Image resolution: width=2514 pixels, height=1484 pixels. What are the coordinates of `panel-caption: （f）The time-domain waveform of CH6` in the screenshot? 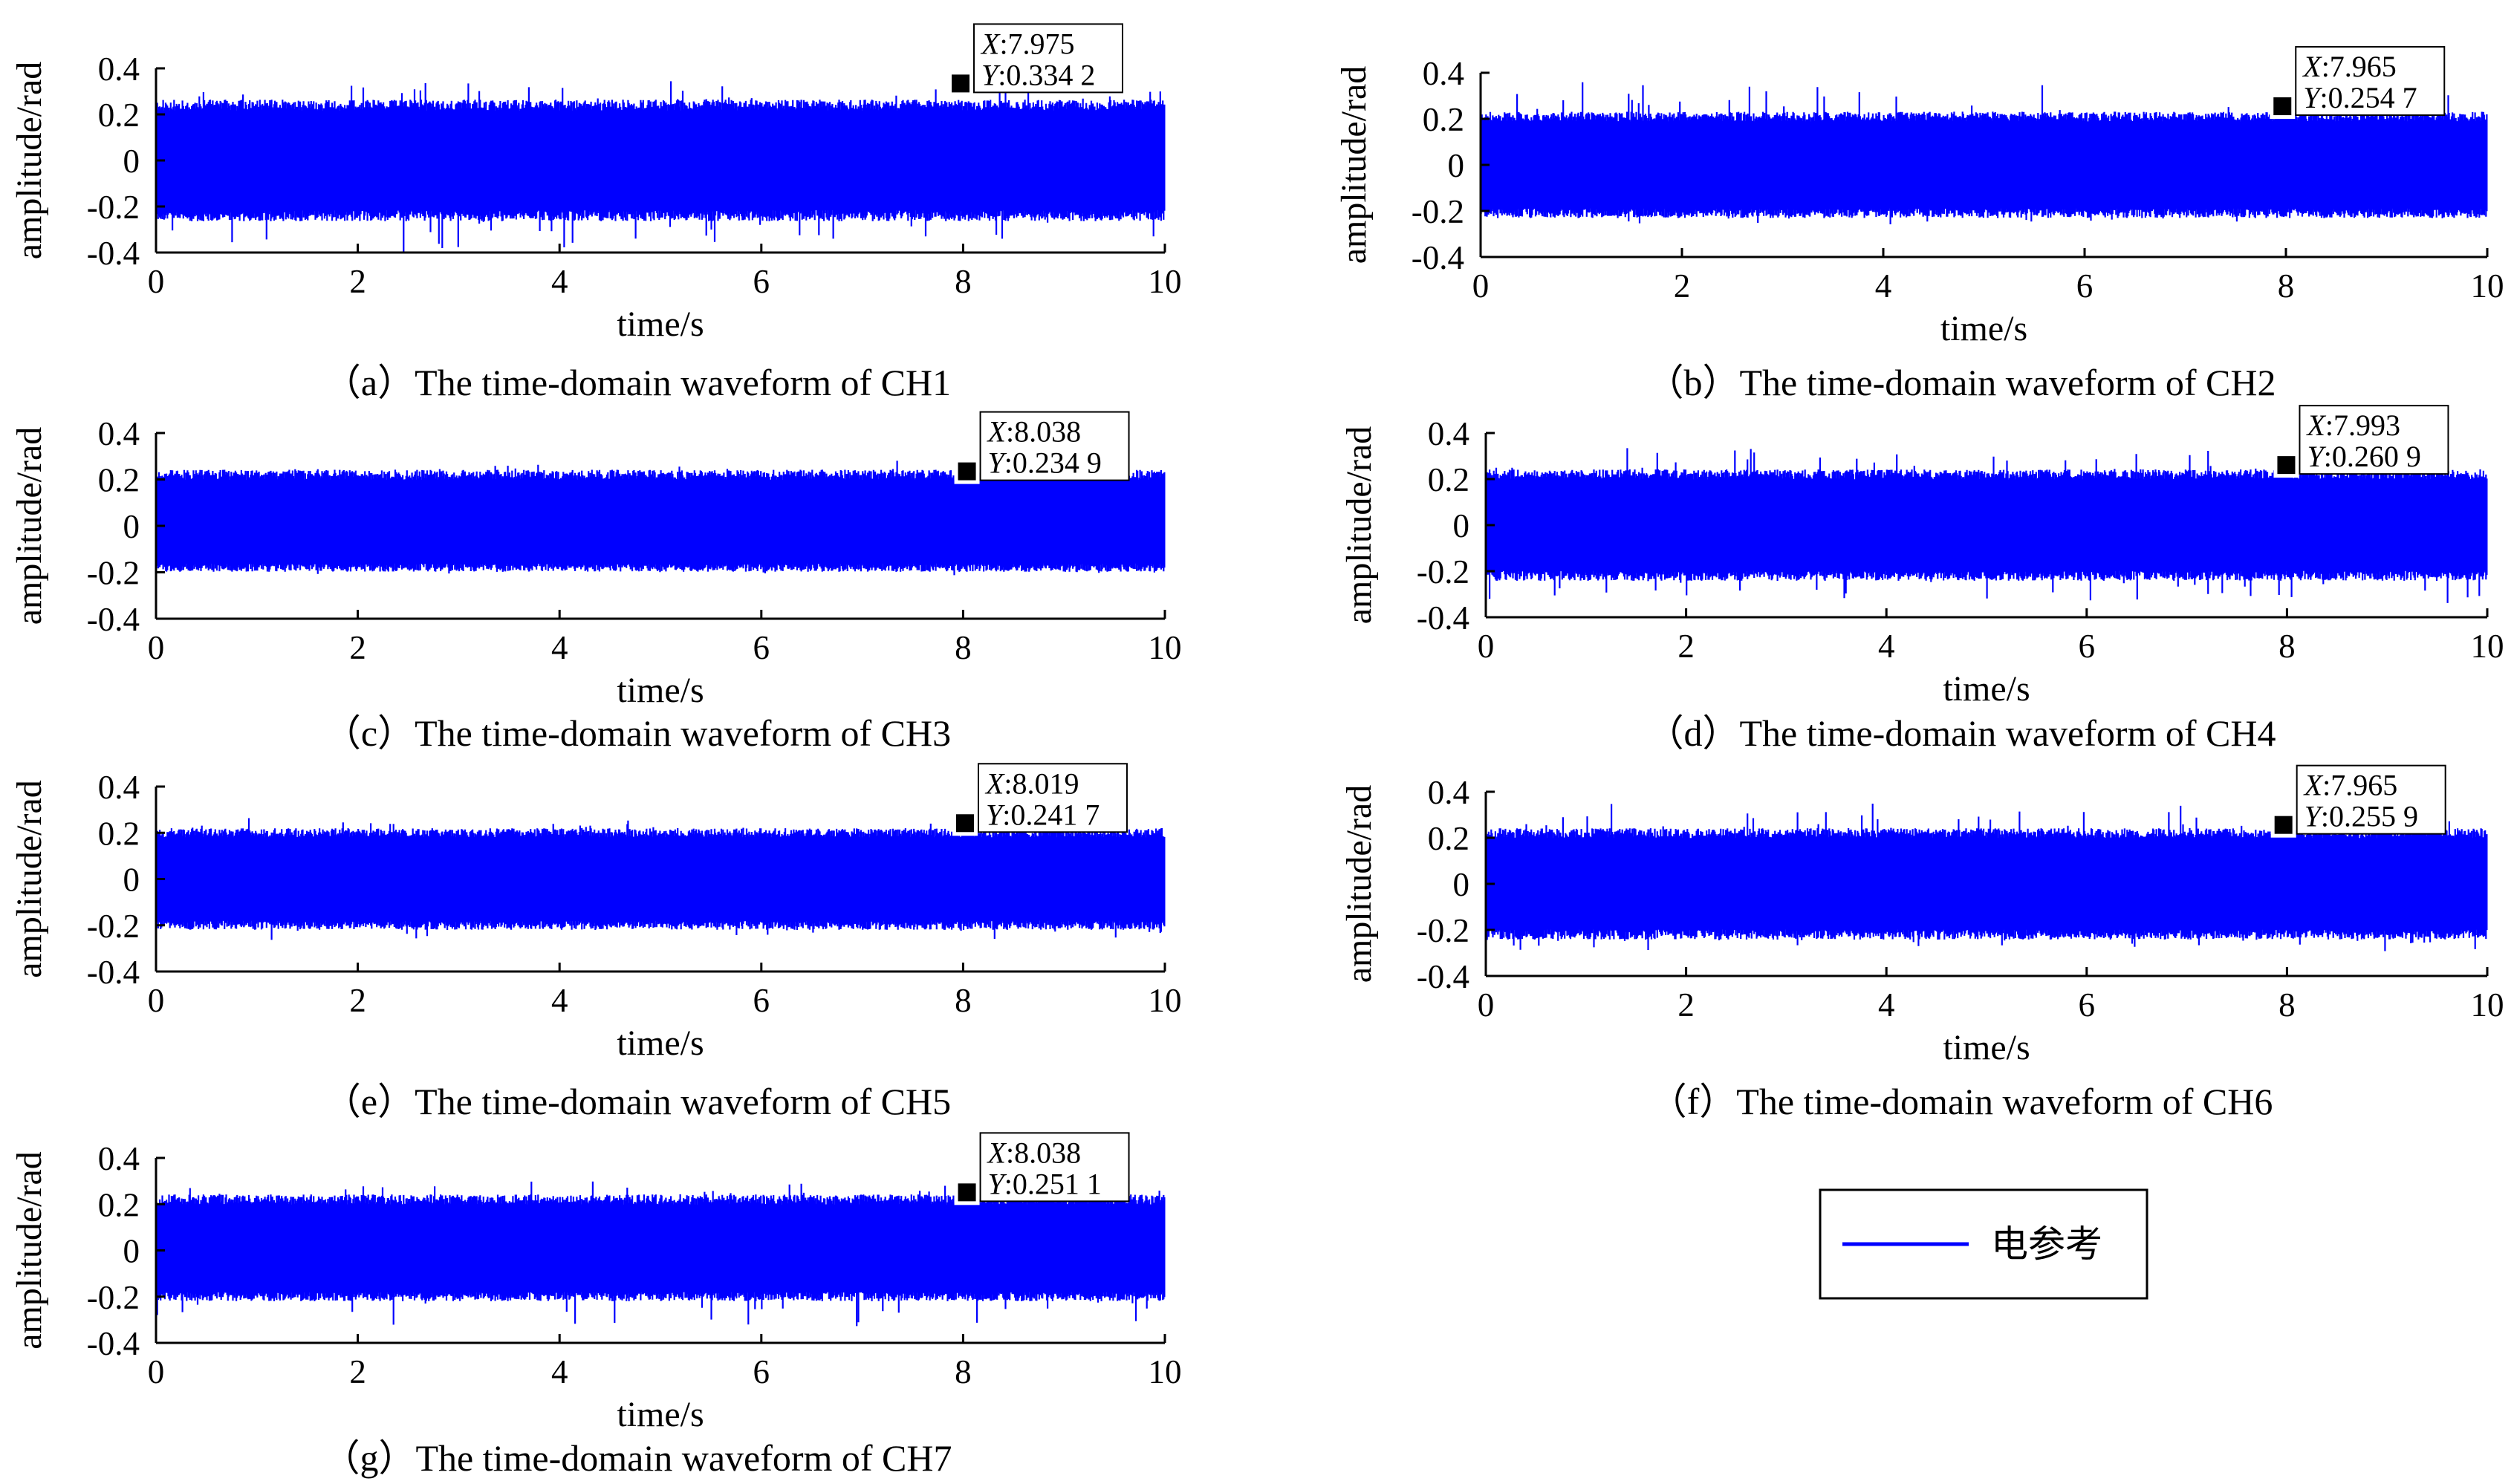 It's located at (1961, 1101).